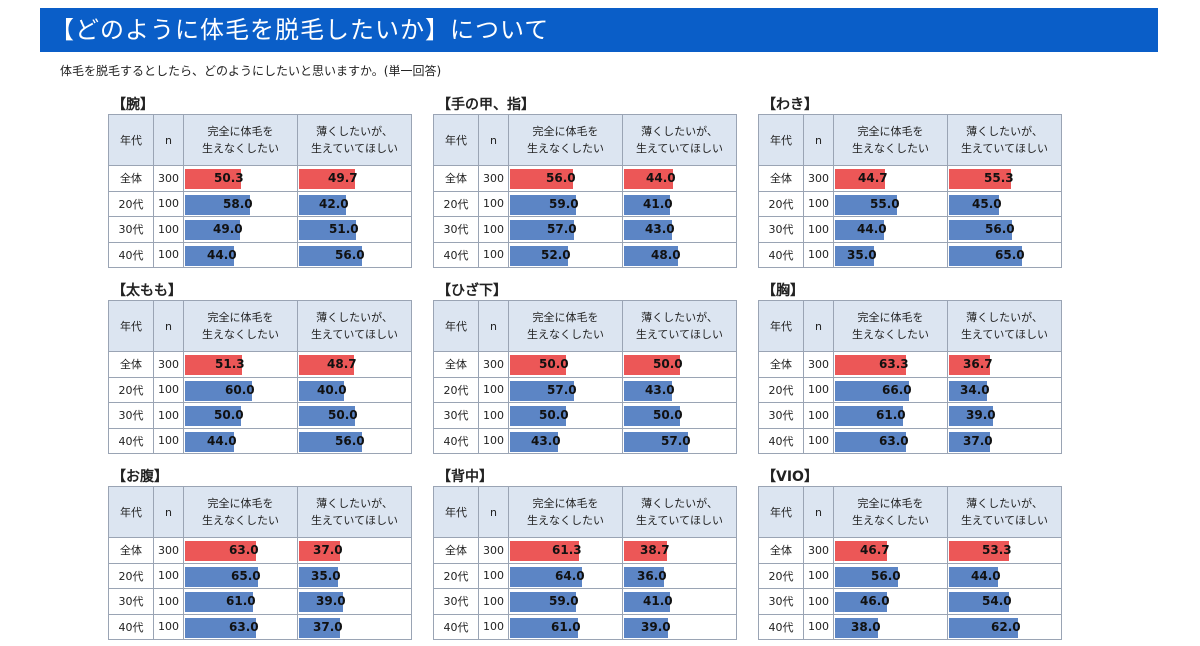 The image size is (1200, 646). What do you see at coordinates (565, 575) in the screenshot?
I see `full-removal-cell: 64.0` at bounding box center [565, 575].